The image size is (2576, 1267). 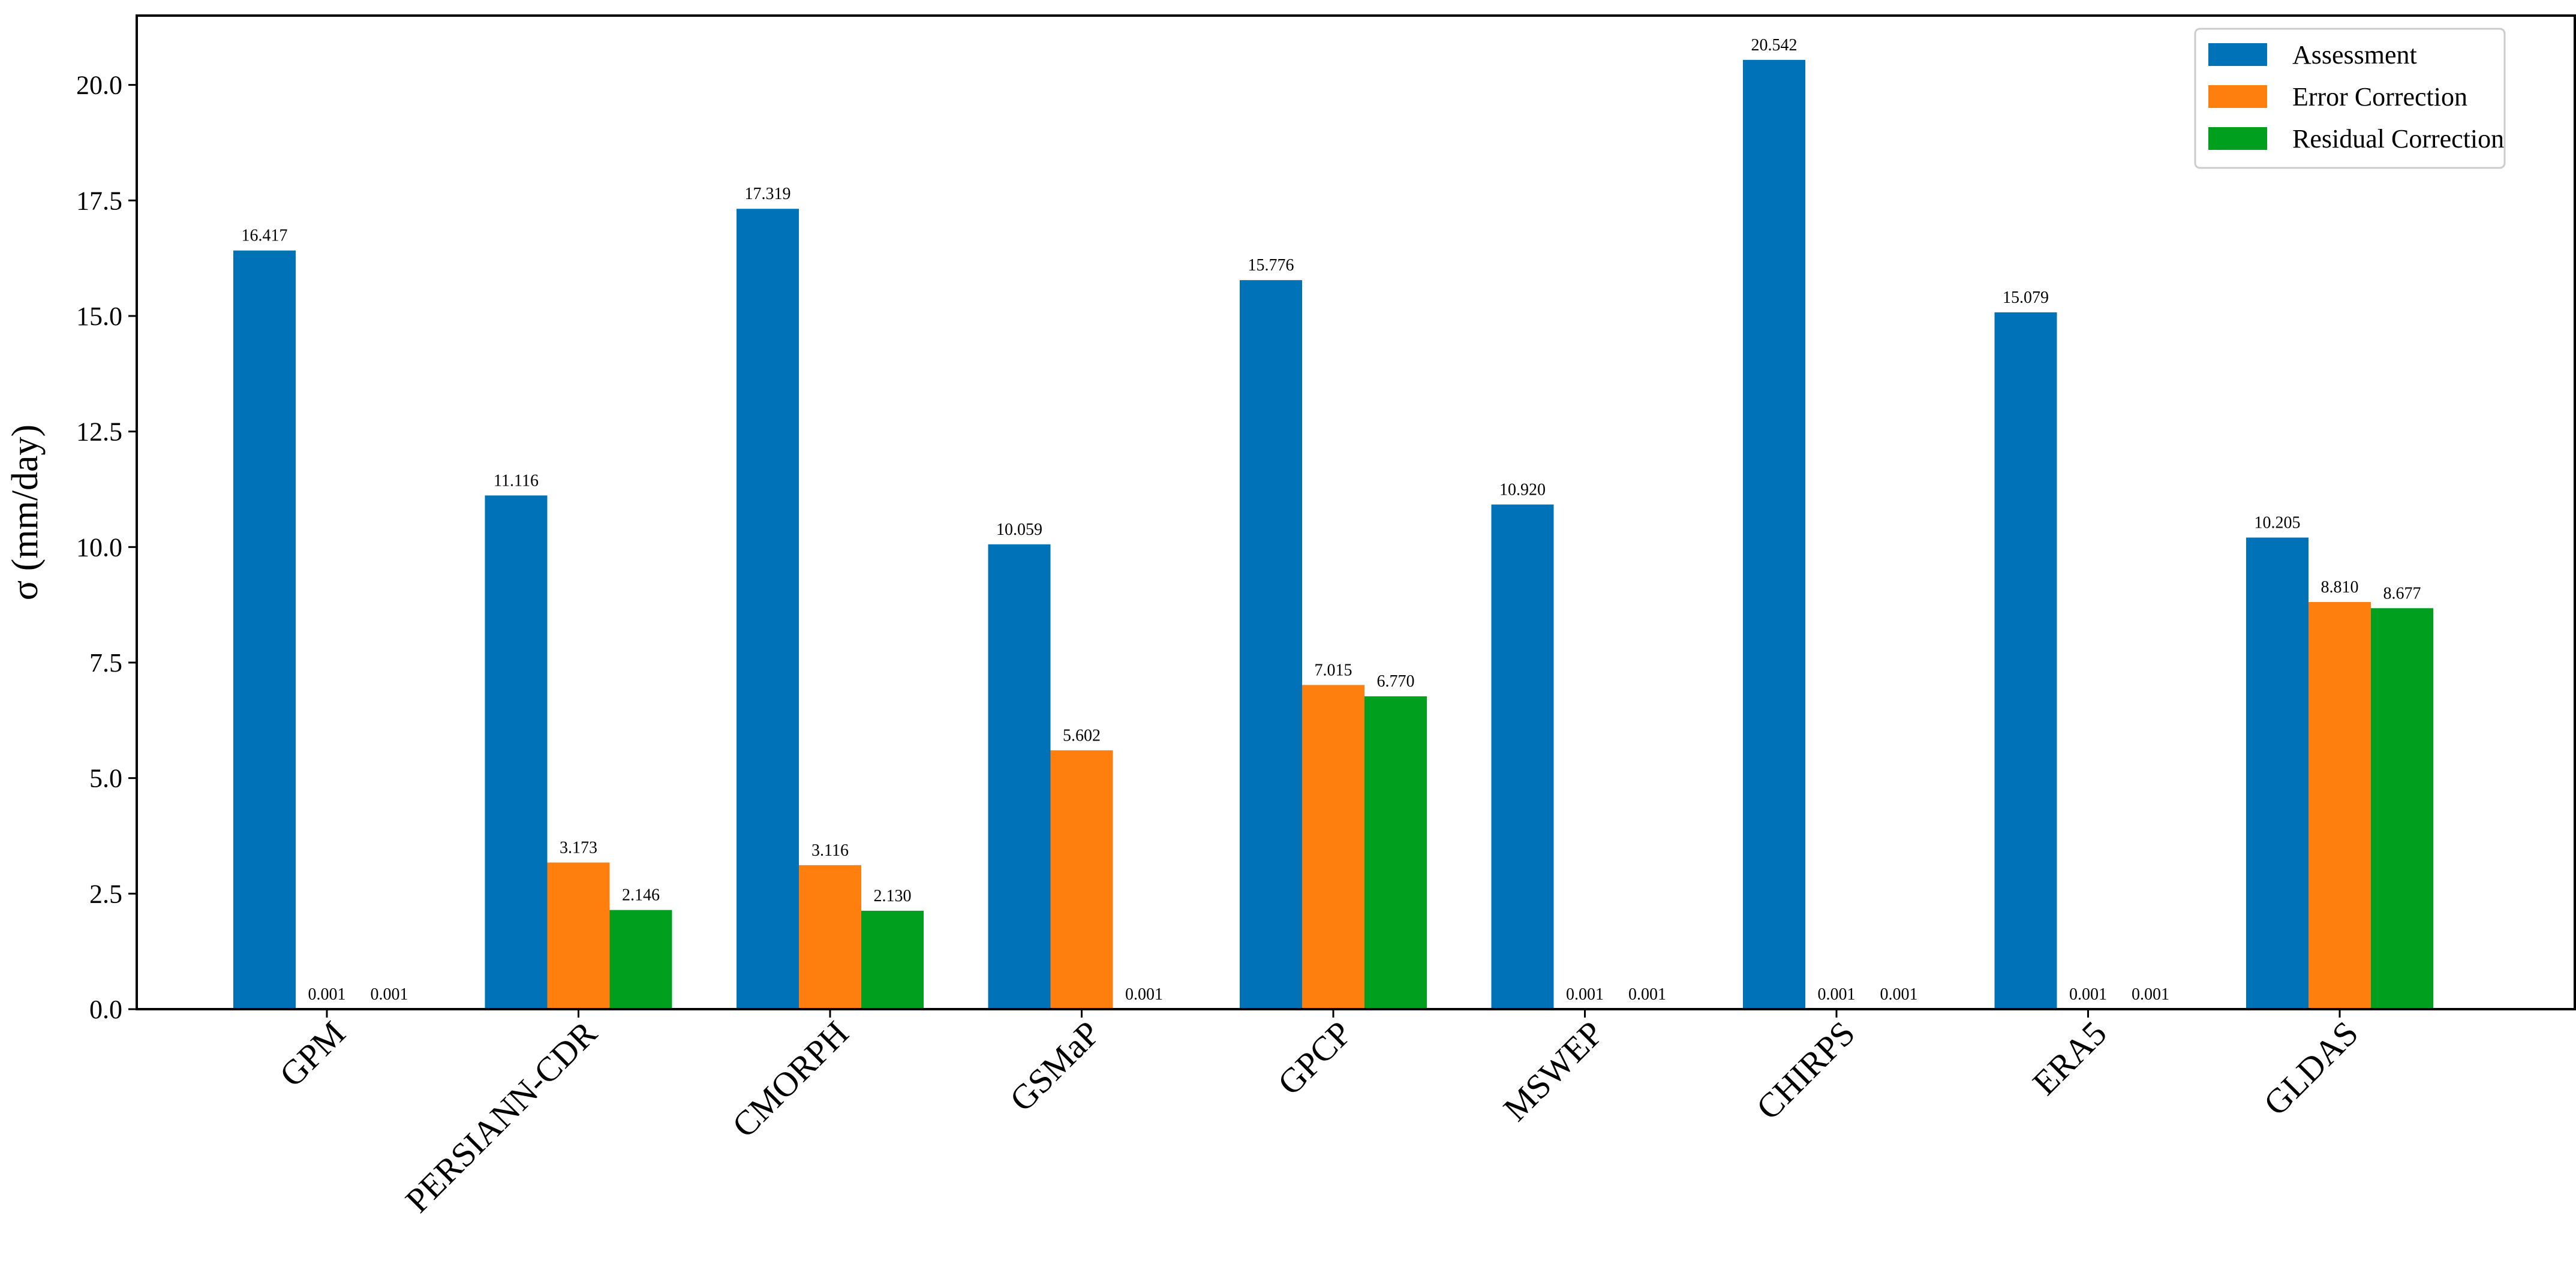 I want to click on bar-value-label: 10.059, so click(x=1019, y=529).